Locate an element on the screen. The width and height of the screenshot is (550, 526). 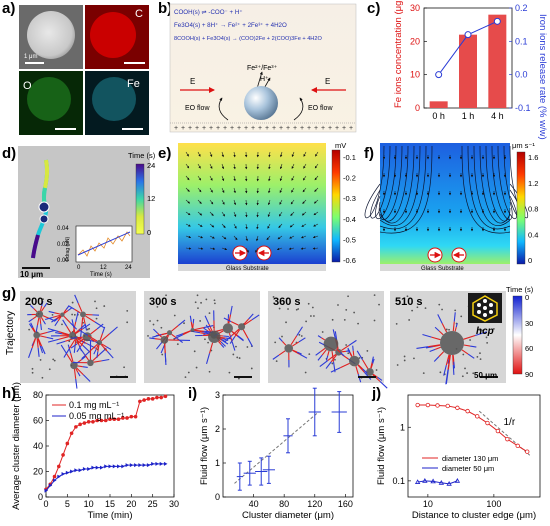
hcp-label: hcp is located at coordinates (485, 331).